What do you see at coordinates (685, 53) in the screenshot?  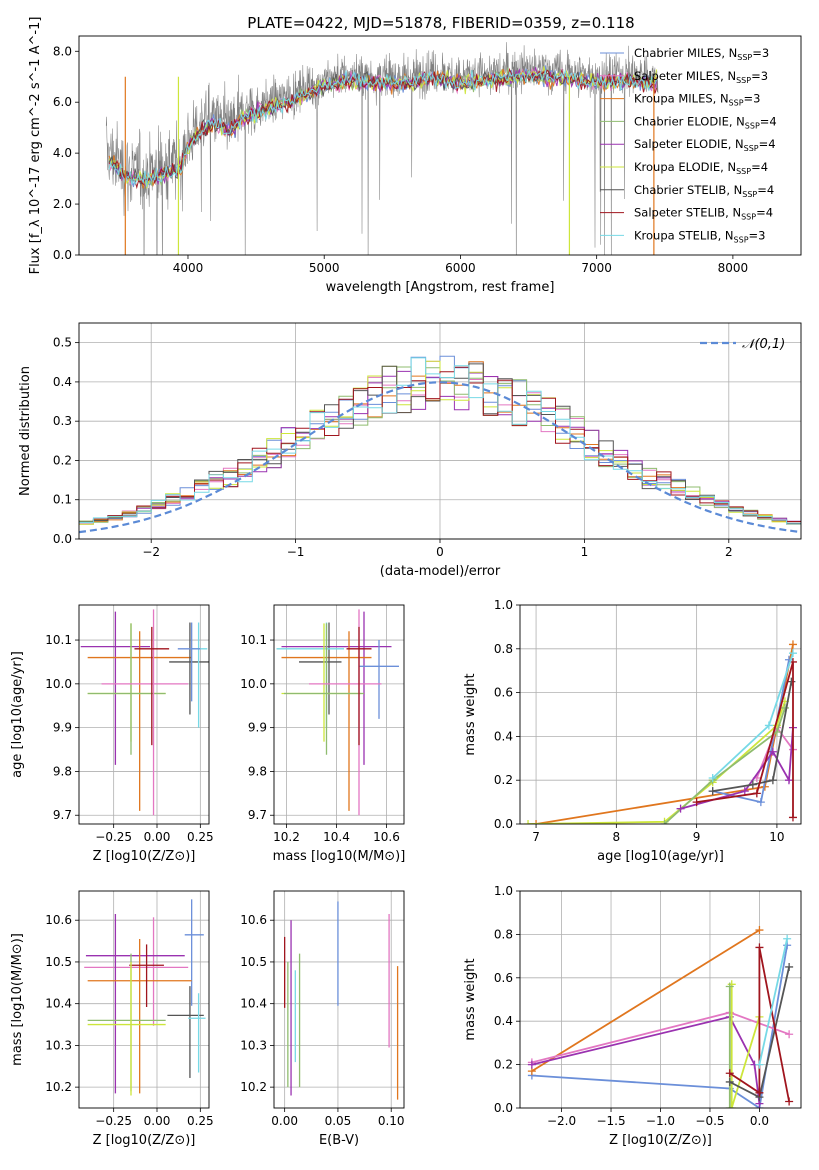 I see `legend-label-text: Chabrier MILES, N` at bounding box center [685, 53].